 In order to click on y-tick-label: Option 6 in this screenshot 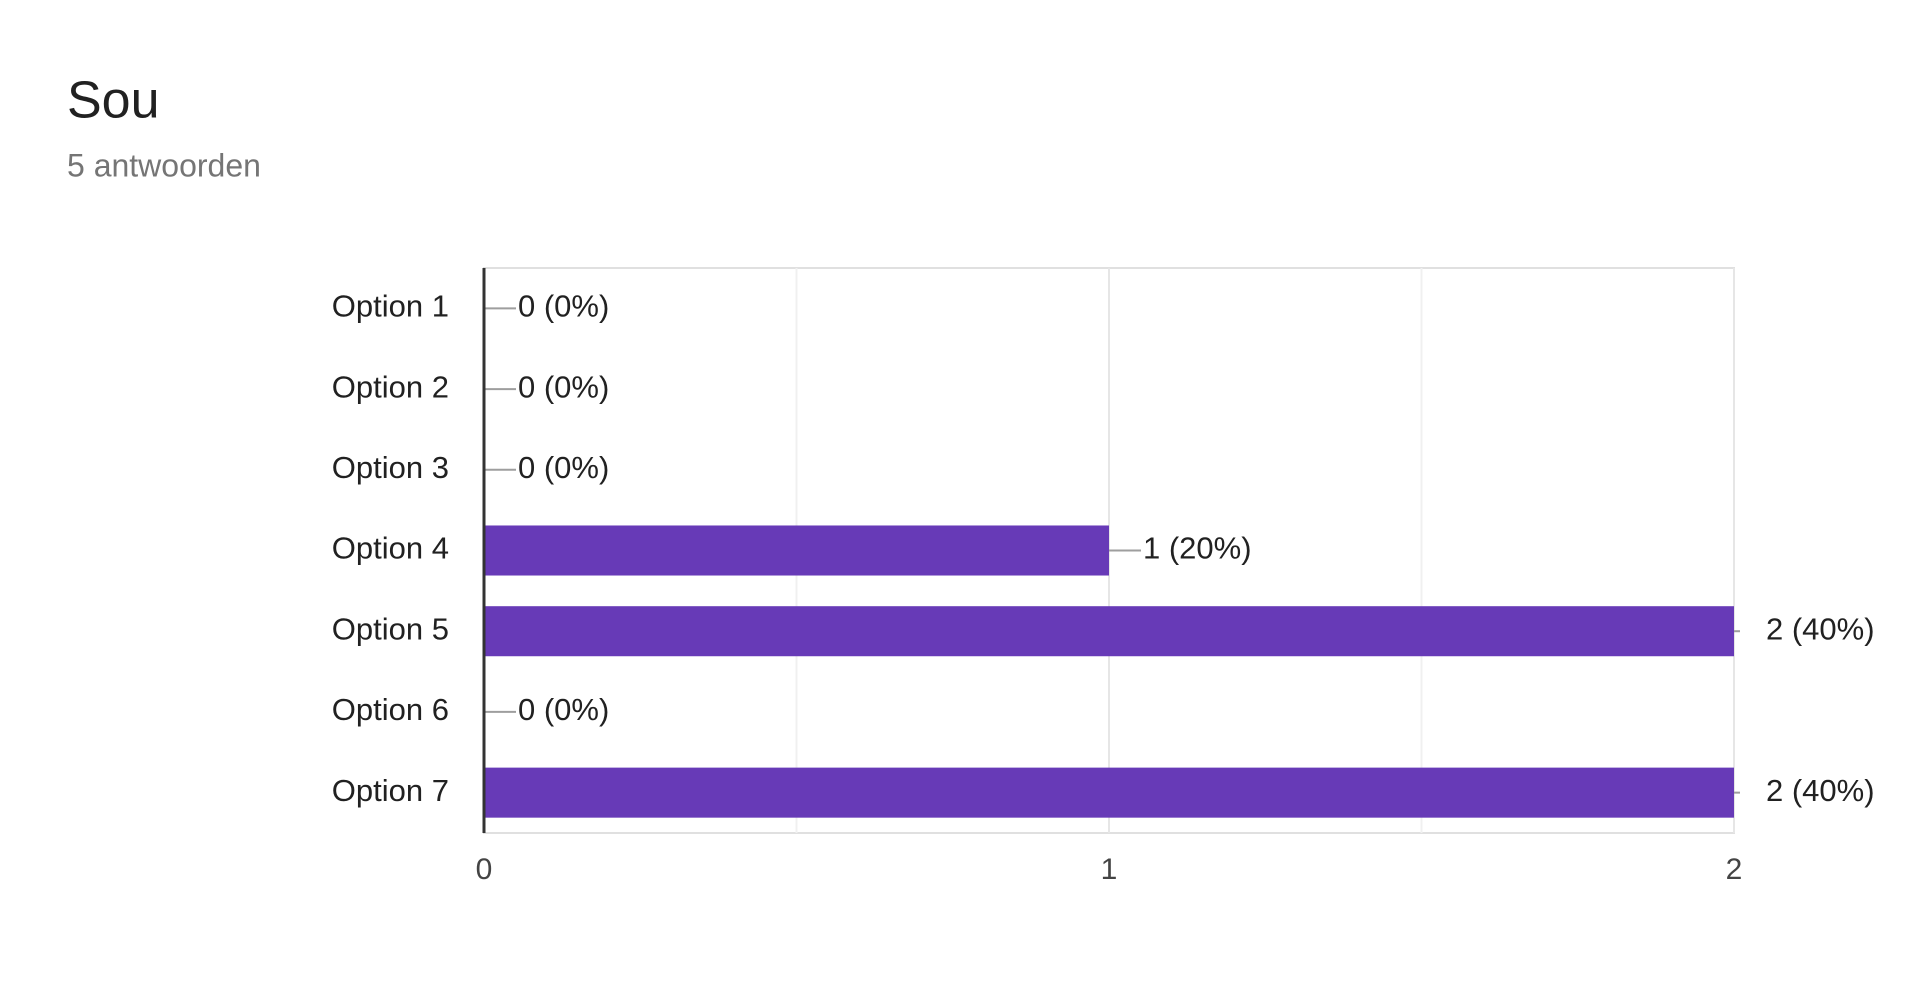, I will do `click(390, 709)`.